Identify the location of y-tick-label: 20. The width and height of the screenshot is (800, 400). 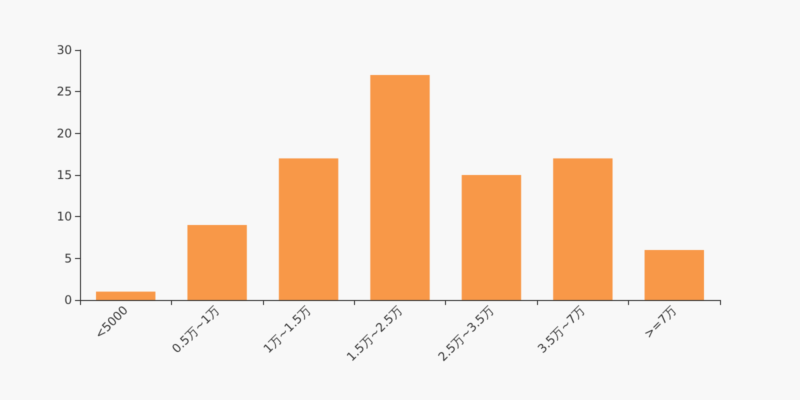
(64, 133).